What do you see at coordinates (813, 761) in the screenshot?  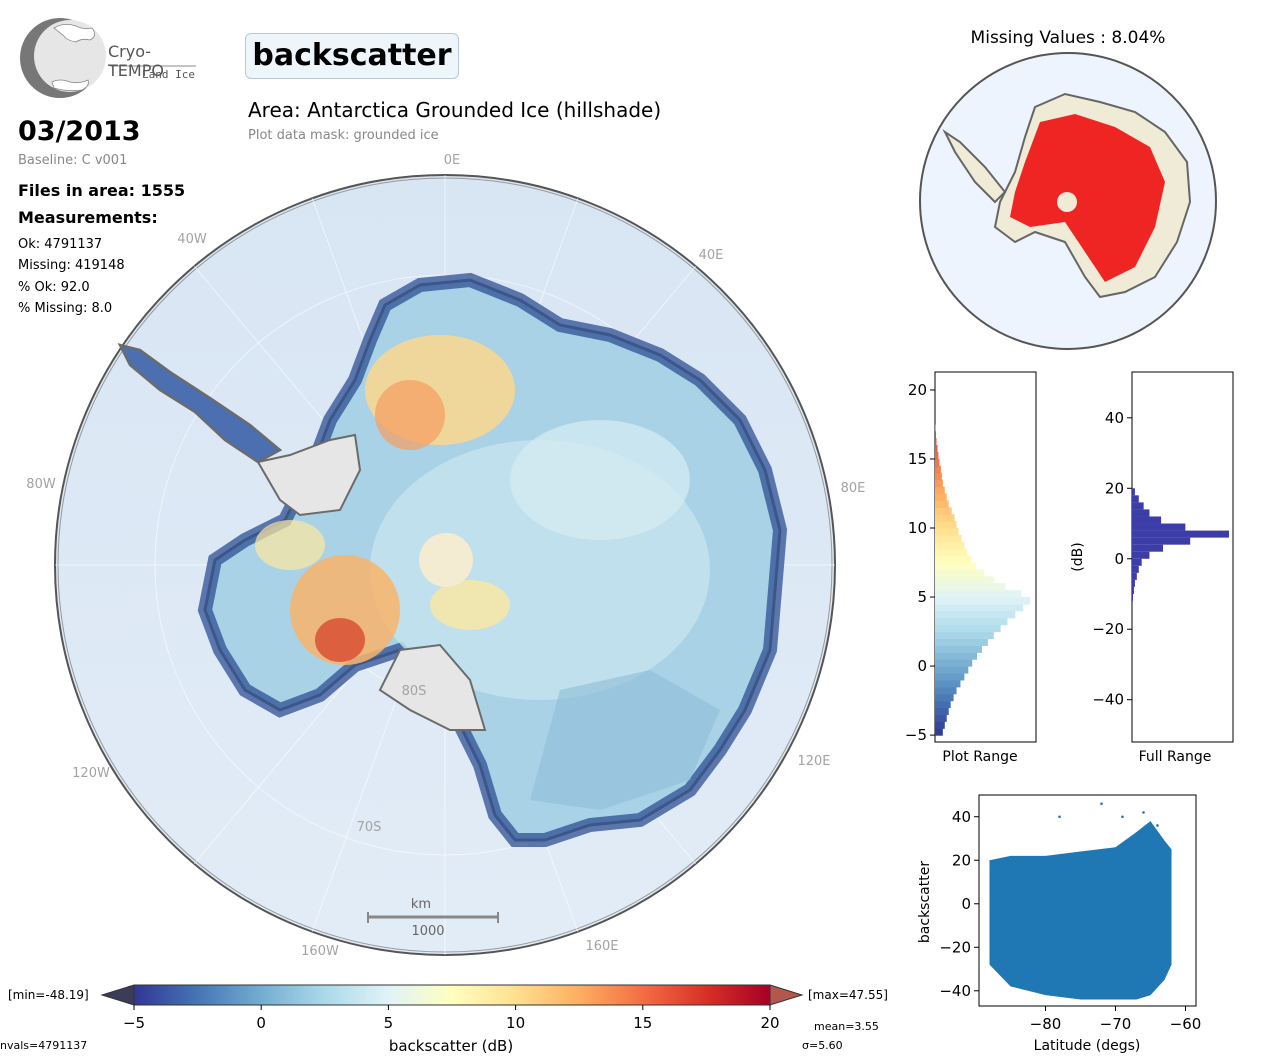 I see `lon-label-120e: 120E` at bounding box center [813, 761].